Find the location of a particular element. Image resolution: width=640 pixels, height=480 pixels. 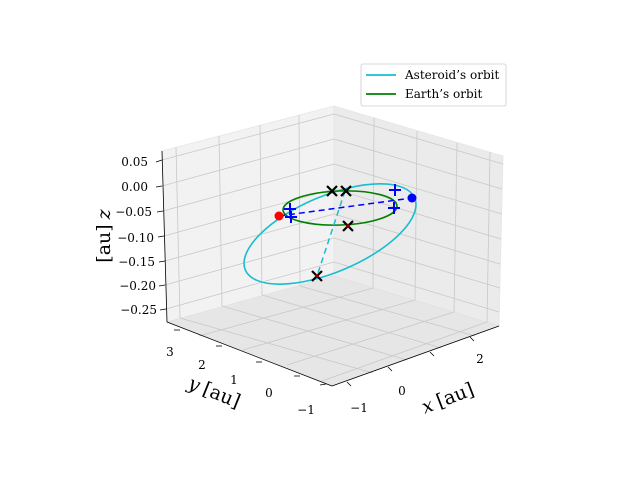

y-axis-var: y is located at coordinates (193, 384).